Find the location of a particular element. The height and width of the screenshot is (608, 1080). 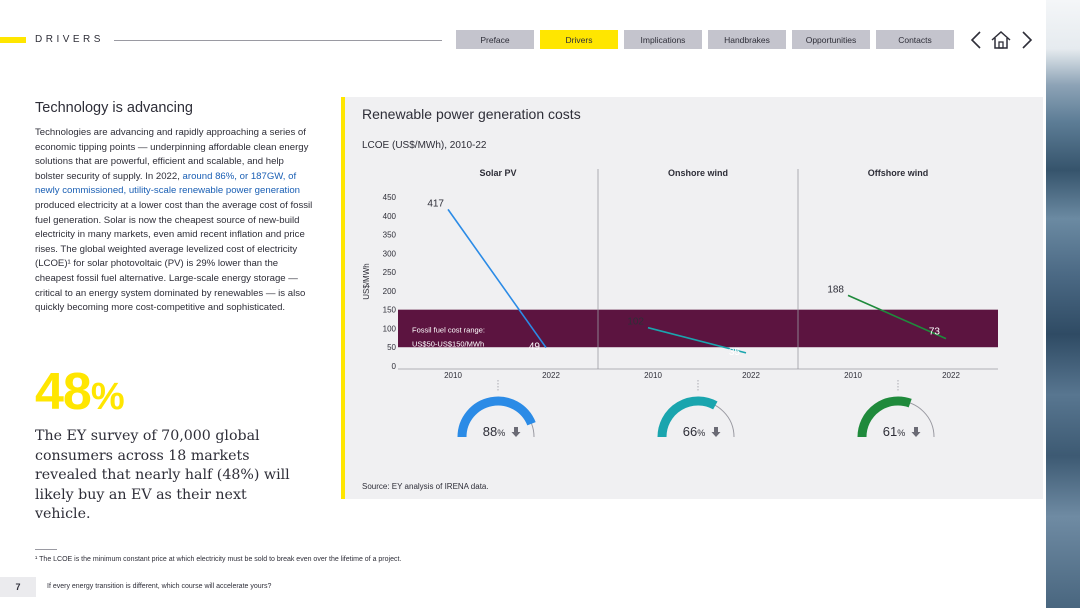

page-number: 7 is located at coordinates (18, 587).